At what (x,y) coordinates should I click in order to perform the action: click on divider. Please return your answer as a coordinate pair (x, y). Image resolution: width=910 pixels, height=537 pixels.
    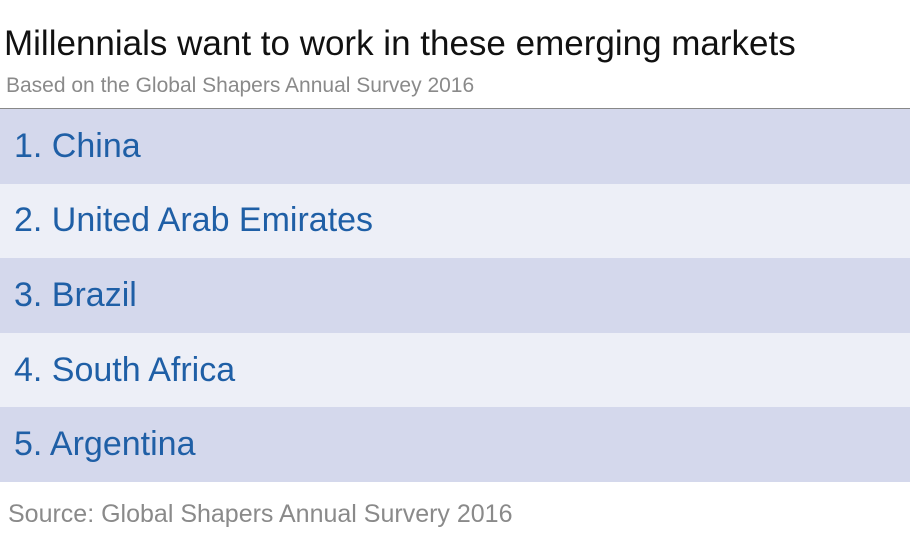
    Looking at the image, I should click on (455, 108).